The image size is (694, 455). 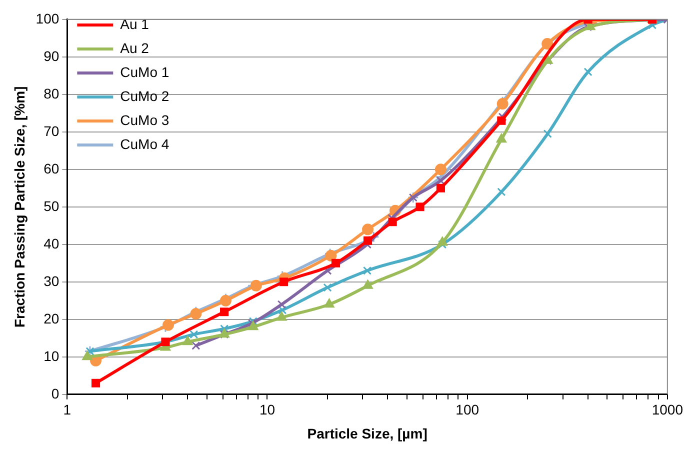 I want to click on x-tick-label: 10, so click(x=267, y=410).